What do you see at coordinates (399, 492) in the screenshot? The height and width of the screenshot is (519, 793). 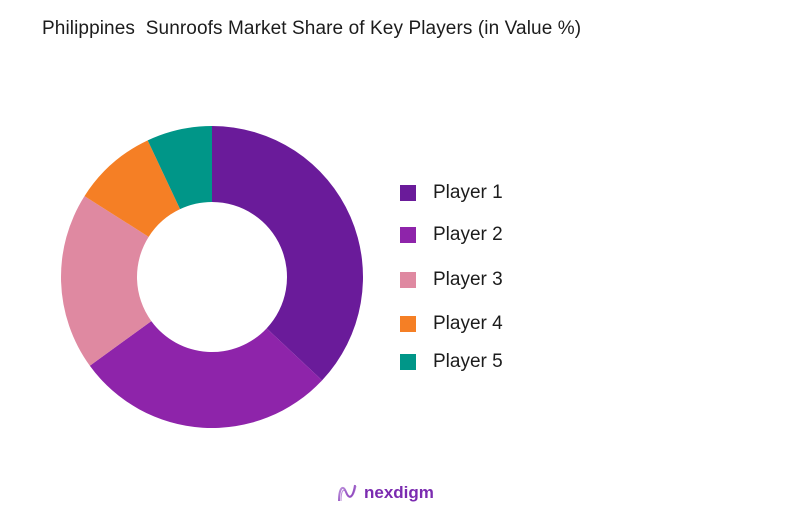 I see `brand-name: nexdigm` at bounding box center [399, 492].